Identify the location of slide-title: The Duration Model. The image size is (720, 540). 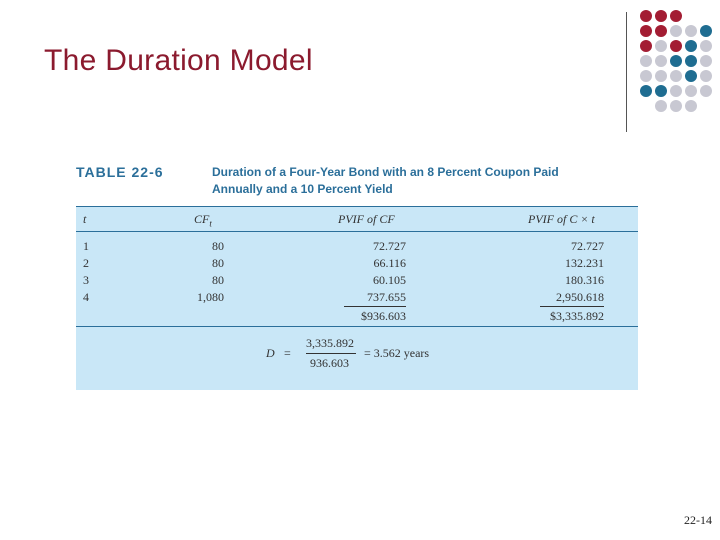
(178, 60).